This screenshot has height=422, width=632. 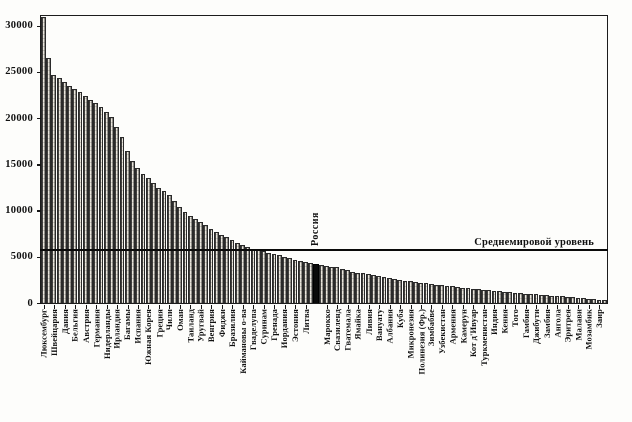 What do you see at coordinates (483, 337) in the screenshot?
I see `x-axis-label: Туркменистан` at bounding box center [483, 337].